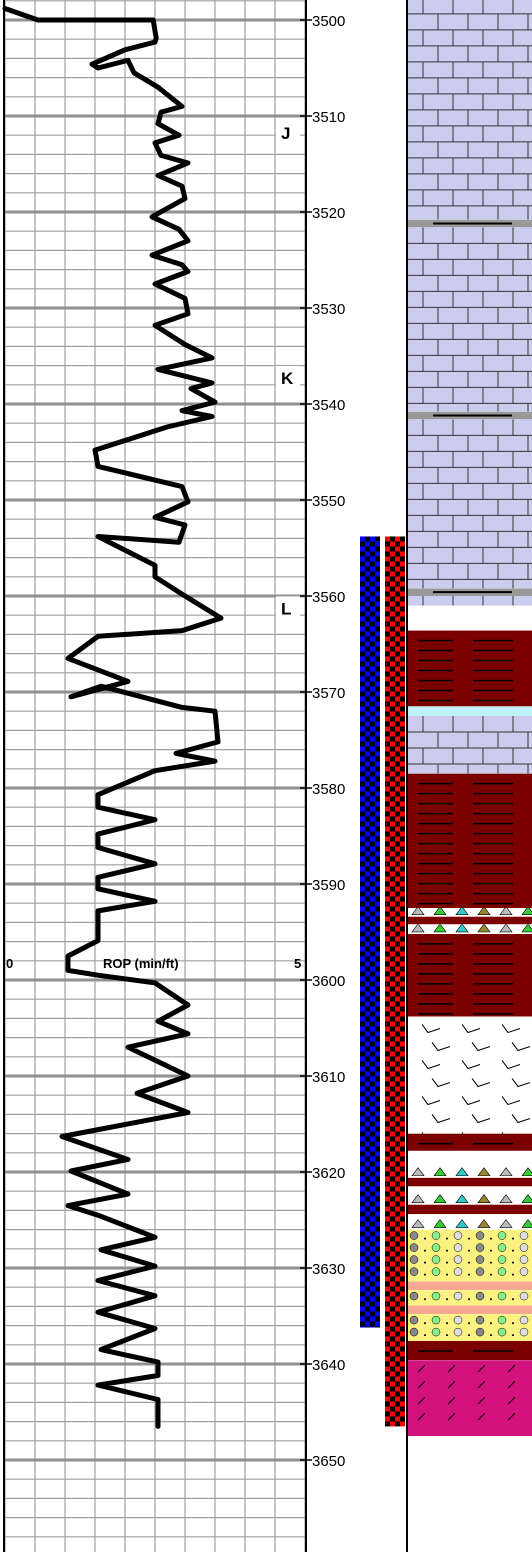 This screenshot has height=1552, width=532. Describe the element at coordinates (470, 745) in the screenshot. I see `lith-limestone` at that location.